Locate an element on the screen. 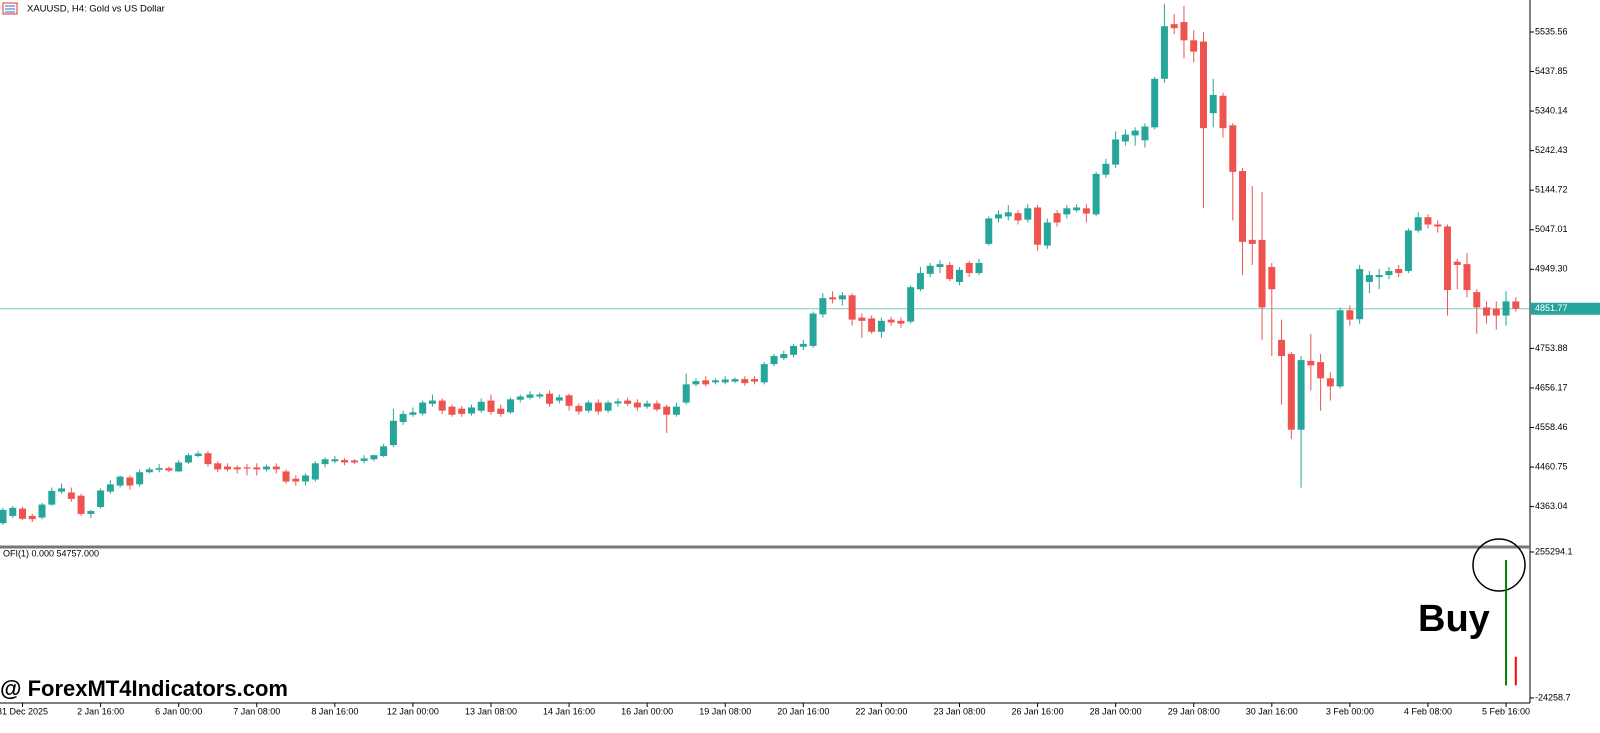 This screenshot has width=1600, height=733. y-tick-label: 4558.46 is located at coordinates (1551, 427).